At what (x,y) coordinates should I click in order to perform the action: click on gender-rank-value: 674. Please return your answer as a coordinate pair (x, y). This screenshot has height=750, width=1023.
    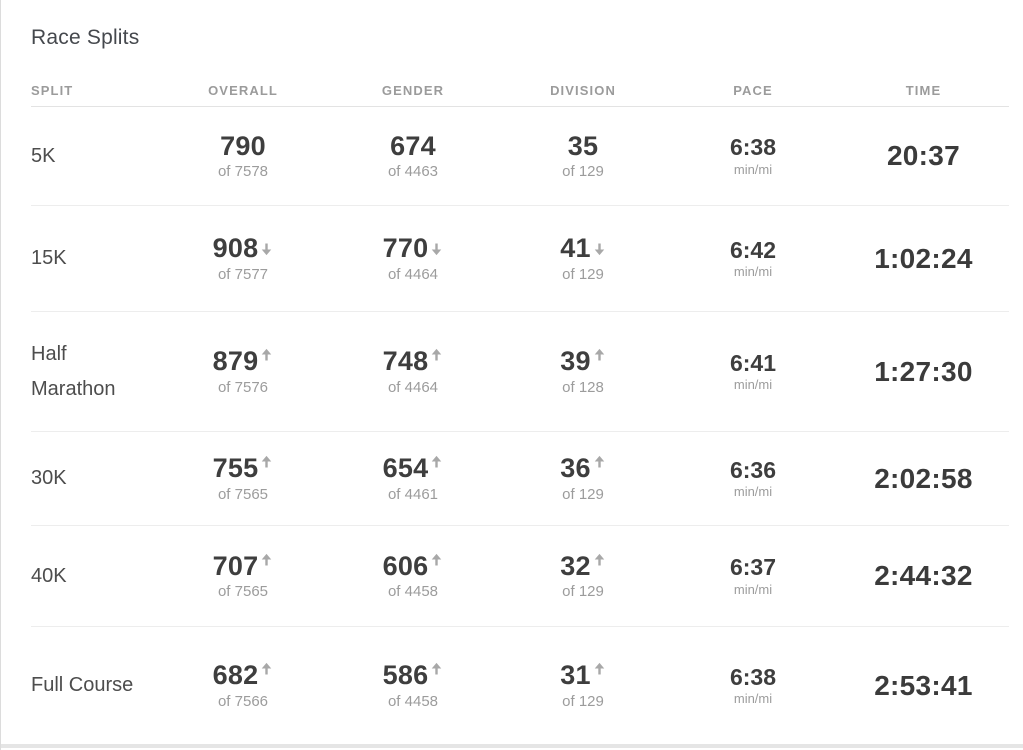
    Looking at the image, I should click on (413, 145).